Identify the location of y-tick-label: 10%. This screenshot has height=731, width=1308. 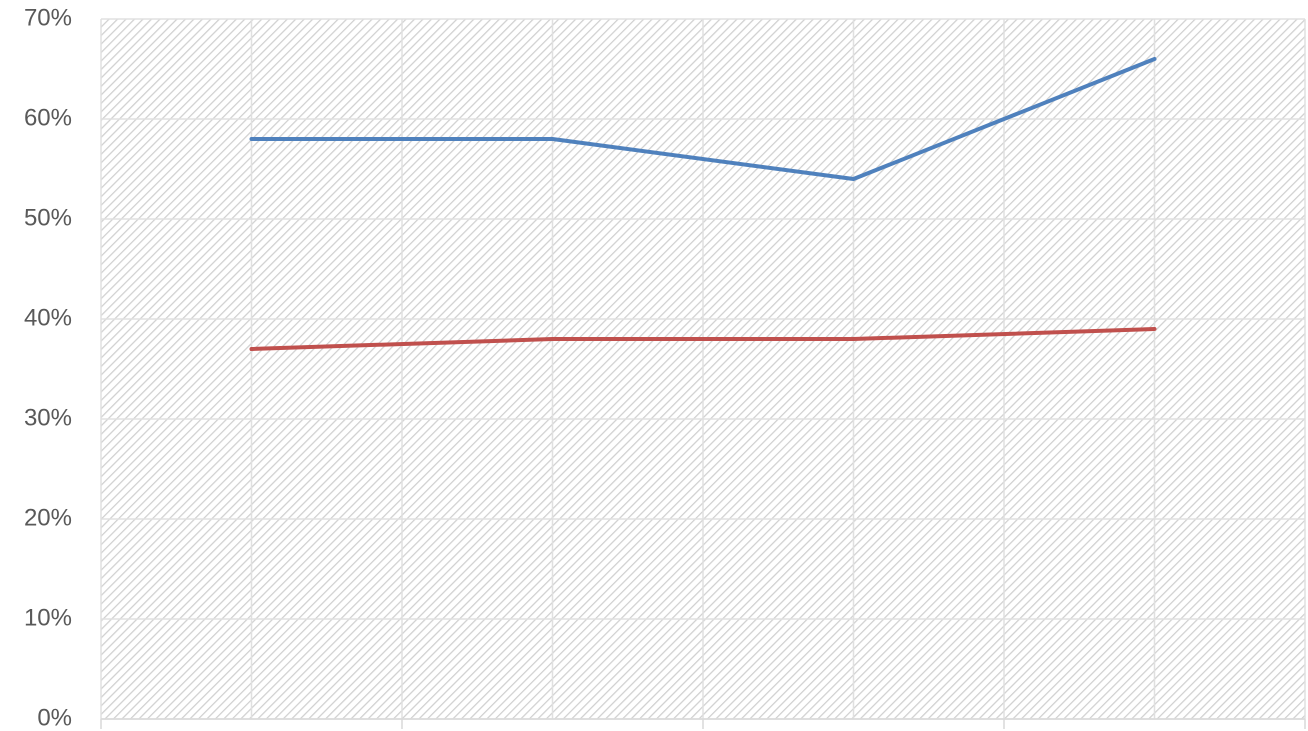
(48, 617).